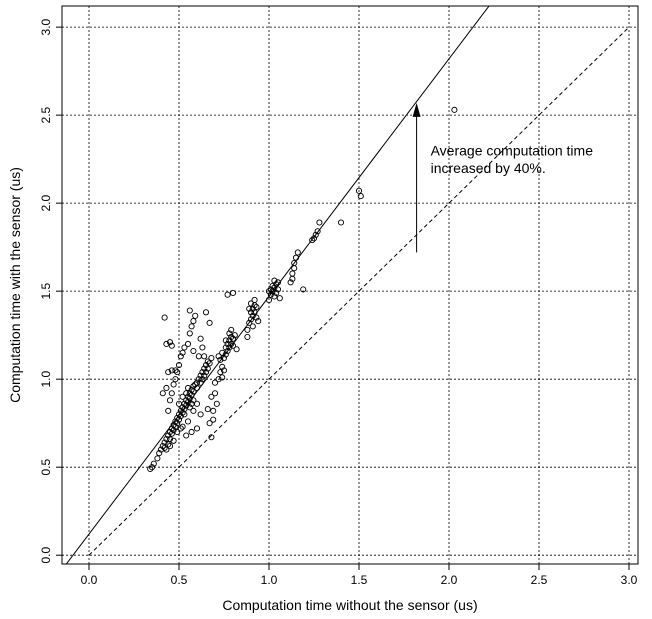  I want to click on y-axis: 0.0 0.5 1.0 1.5 2.0 2.5 3.0, so click(50, 291).